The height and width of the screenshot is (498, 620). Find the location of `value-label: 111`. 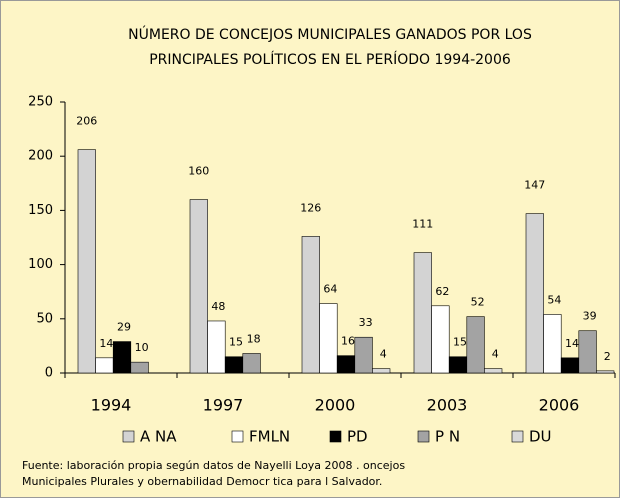

value-label: 111 is located at coordinates (422, 224).